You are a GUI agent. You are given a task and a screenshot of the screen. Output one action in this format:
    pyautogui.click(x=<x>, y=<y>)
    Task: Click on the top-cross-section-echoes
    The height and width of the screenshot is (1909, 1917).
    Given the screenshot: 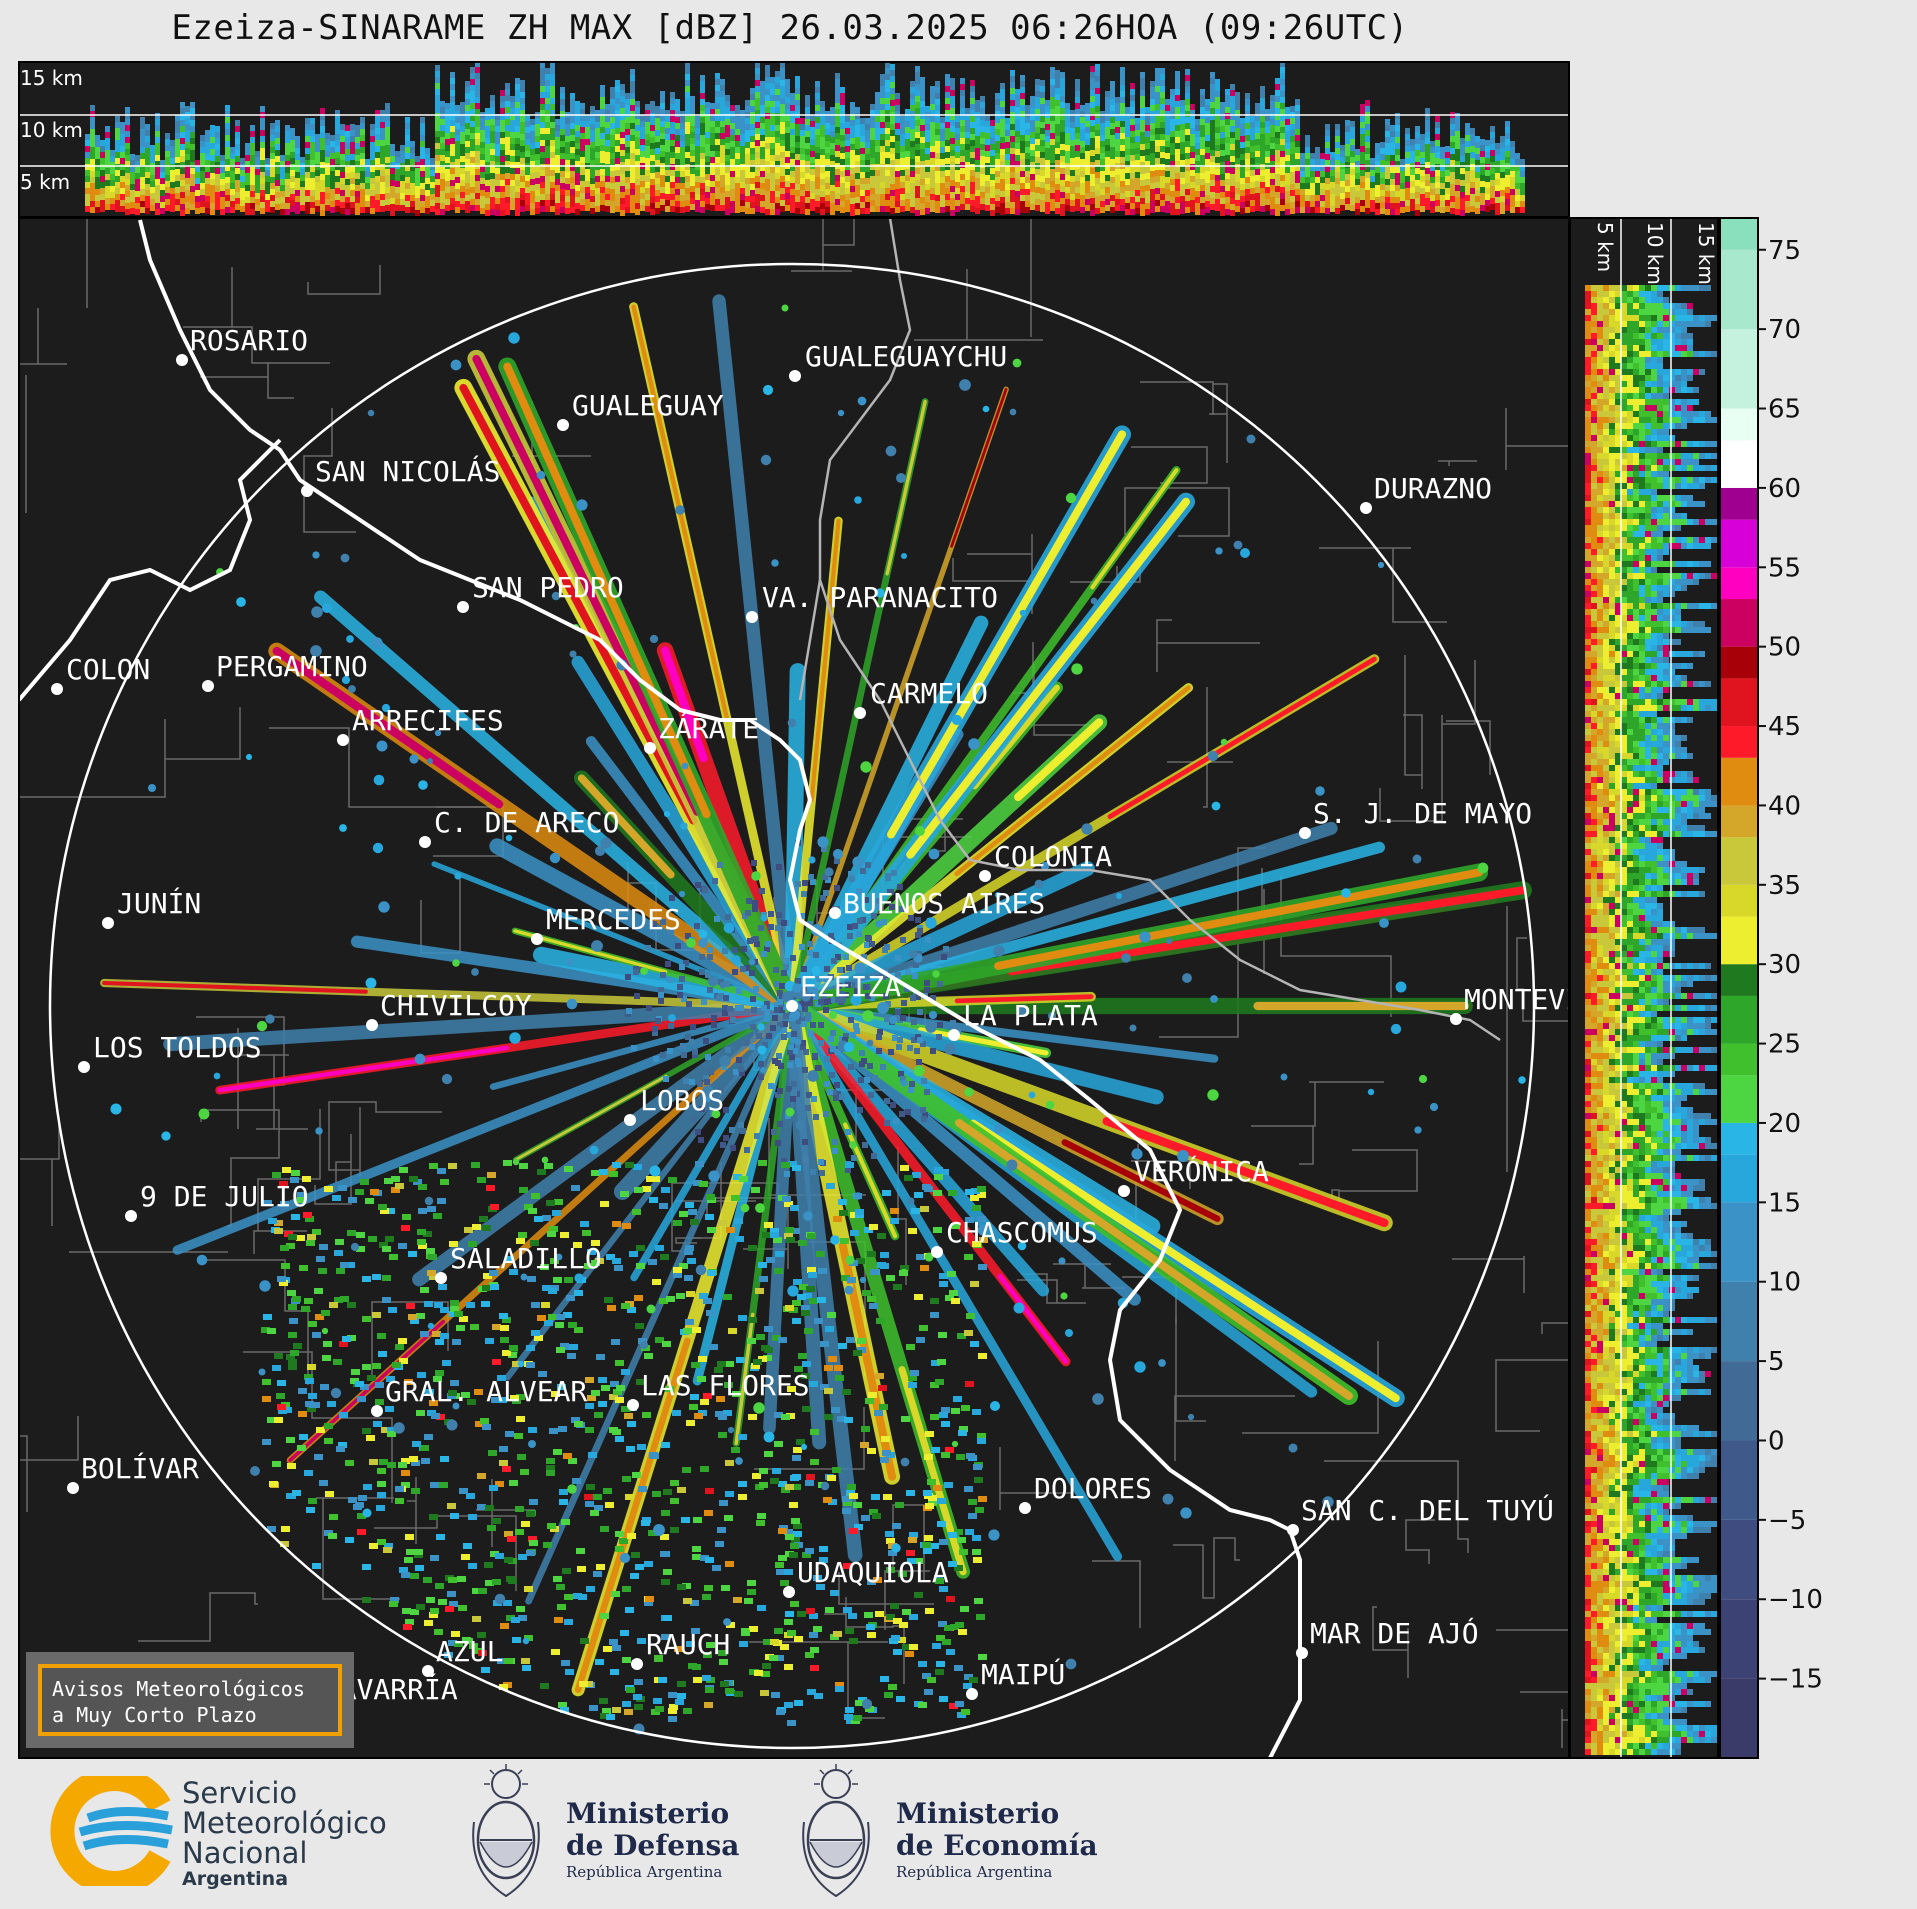 What is the action you would take?
    pyautogui.click(x=805, y=139)
    